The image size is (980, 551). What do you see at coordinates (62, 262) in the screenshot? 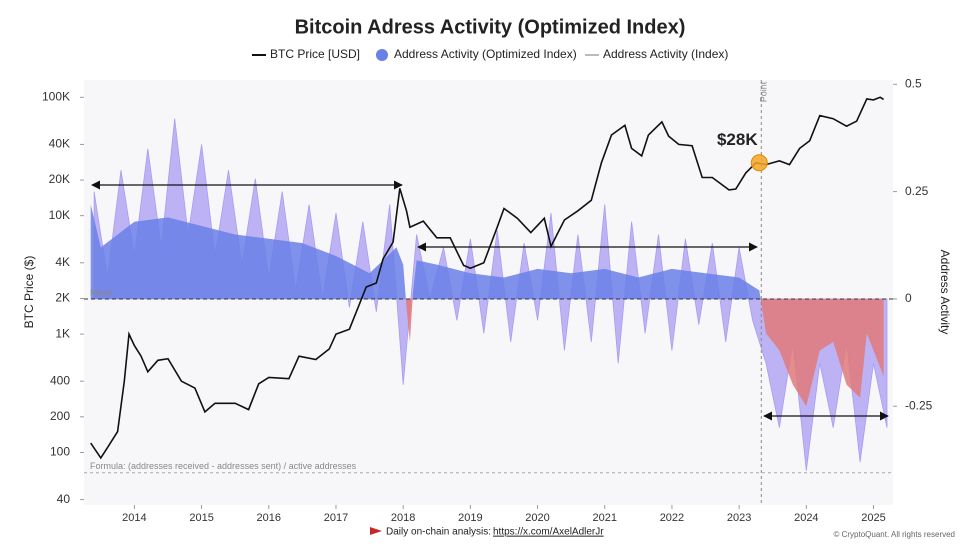
I see `y-tick-label: 4K` at bounding box center [62, 262].